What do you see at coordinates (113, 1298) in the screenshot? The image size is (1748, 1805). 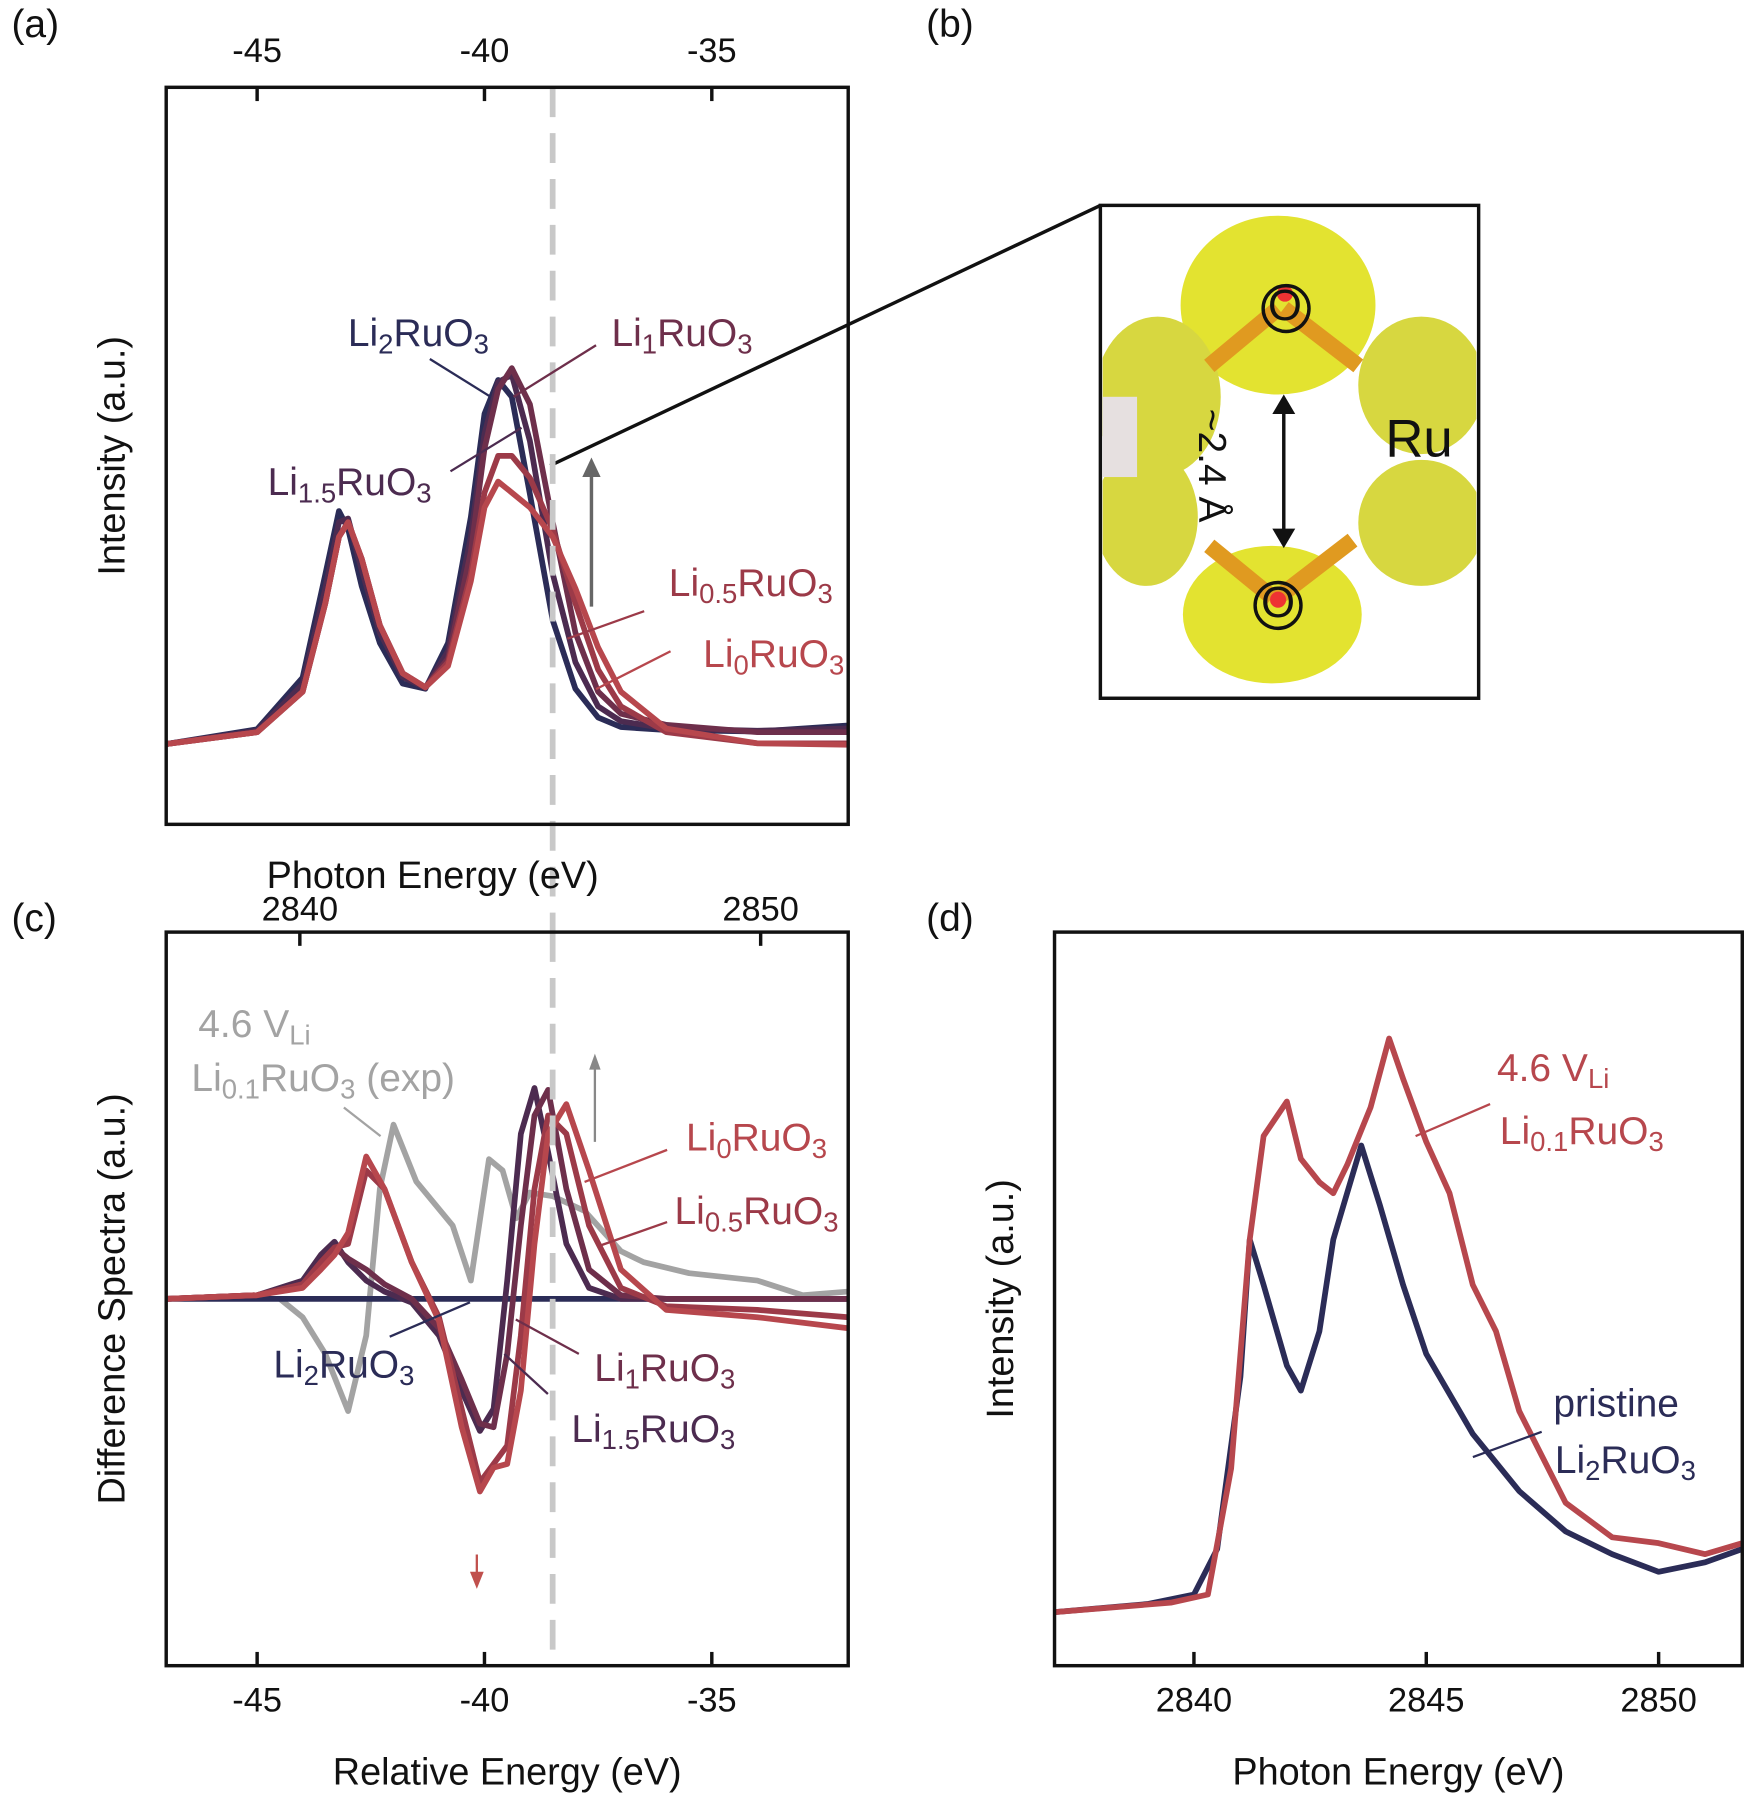 I see `y-axis-label: Difference Spectra (a.u.)` at bounding box center [113, 1298].